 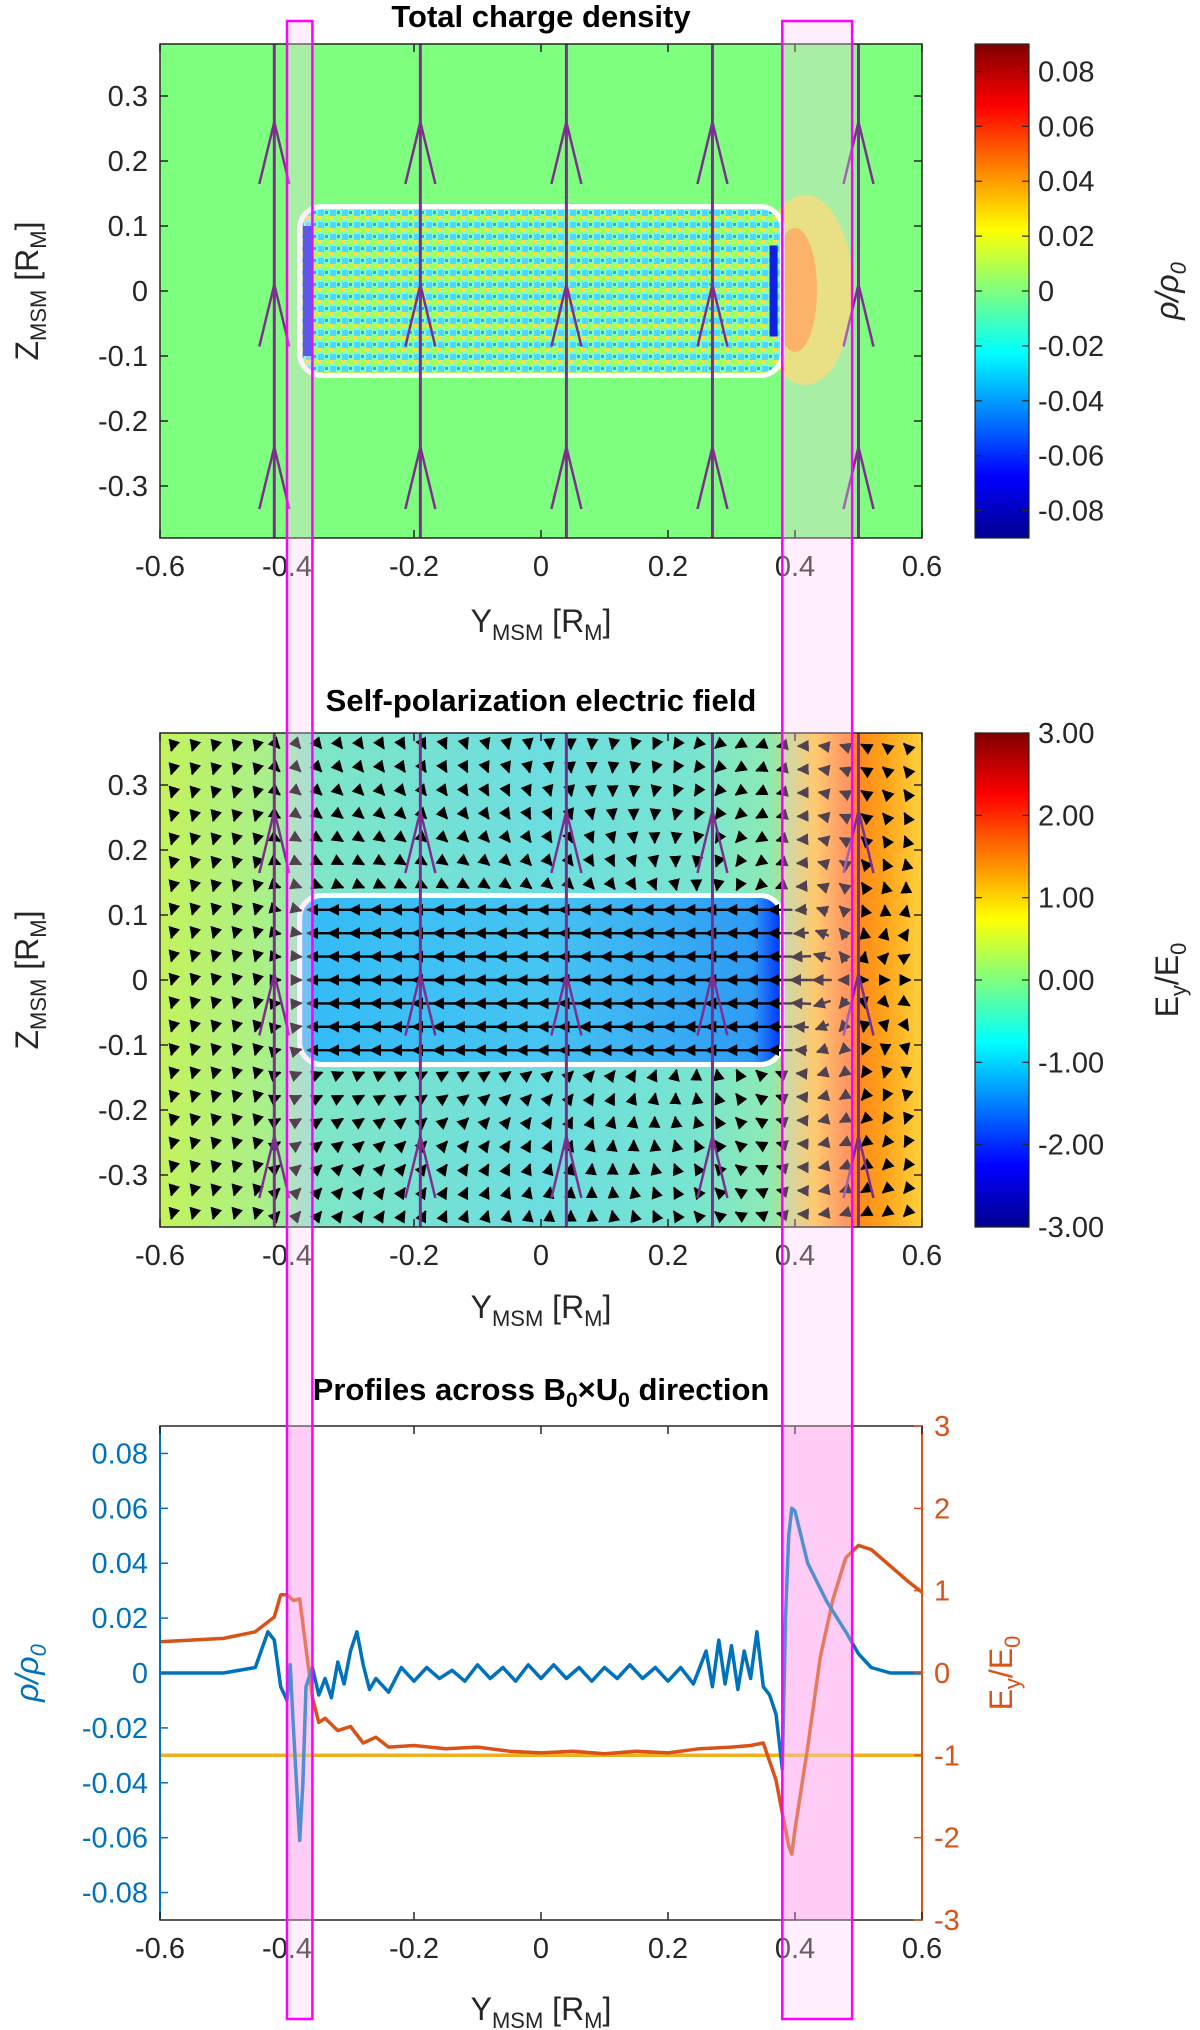 I want to click on panel3-title: Profiles across B0×U0 direction, so click(x=541, y=1392).